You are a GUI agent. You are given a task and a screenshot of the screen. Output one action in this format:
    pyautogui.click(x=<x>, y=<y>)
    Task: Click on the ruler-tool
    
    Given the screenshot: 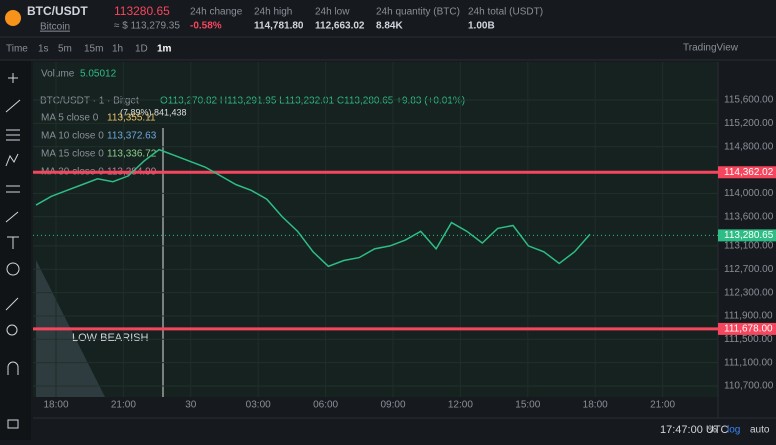 What is the action you would take?
    pyautogui.click(x=12, y=304)
    